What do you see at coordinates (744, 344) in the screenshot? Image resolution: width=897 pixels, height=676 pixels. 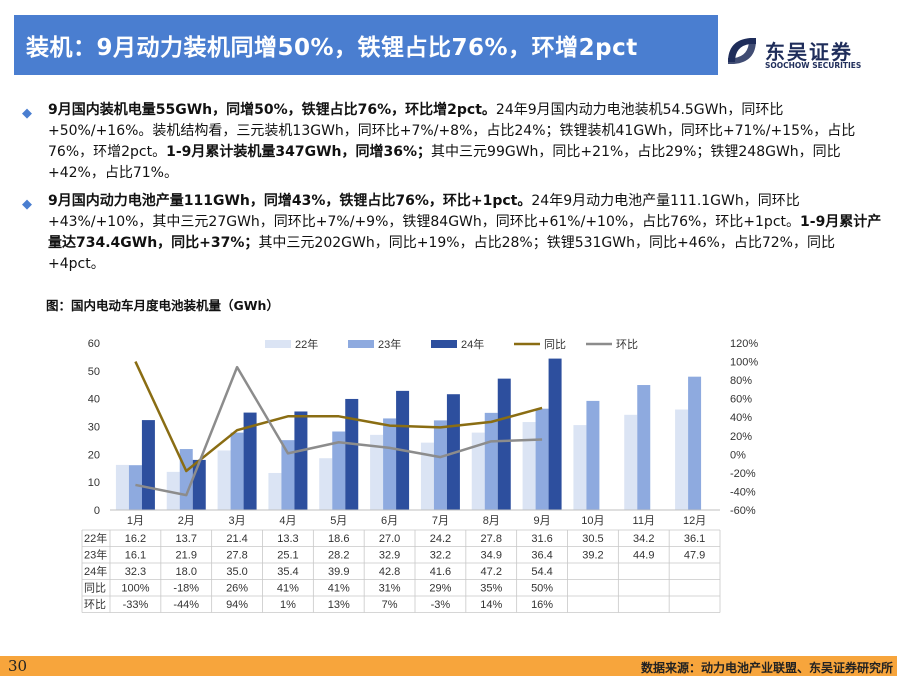 I see `y-right-tick-label: 120%` at bounding box center [744, 344].